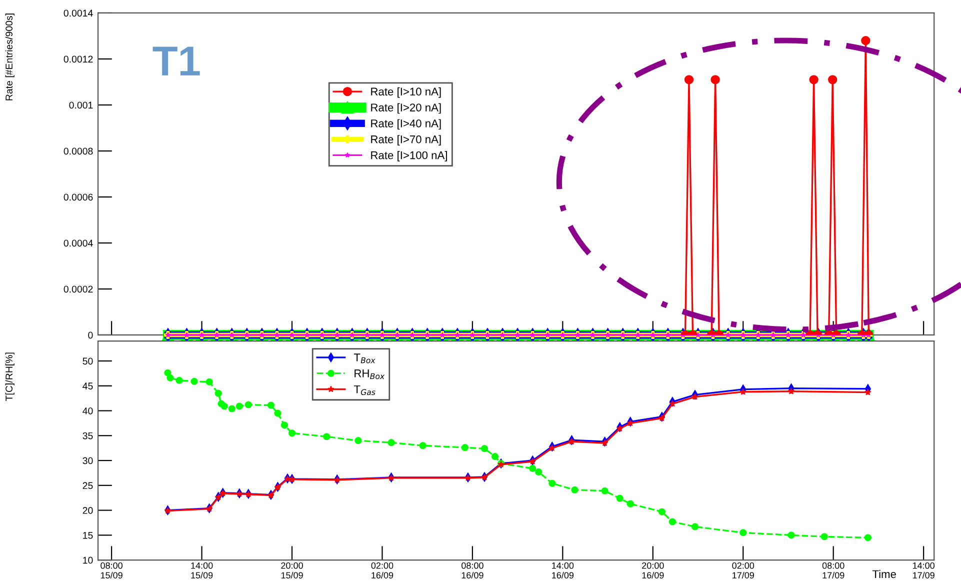  I want to click on y-tick-label: 25, so click(87, 486).